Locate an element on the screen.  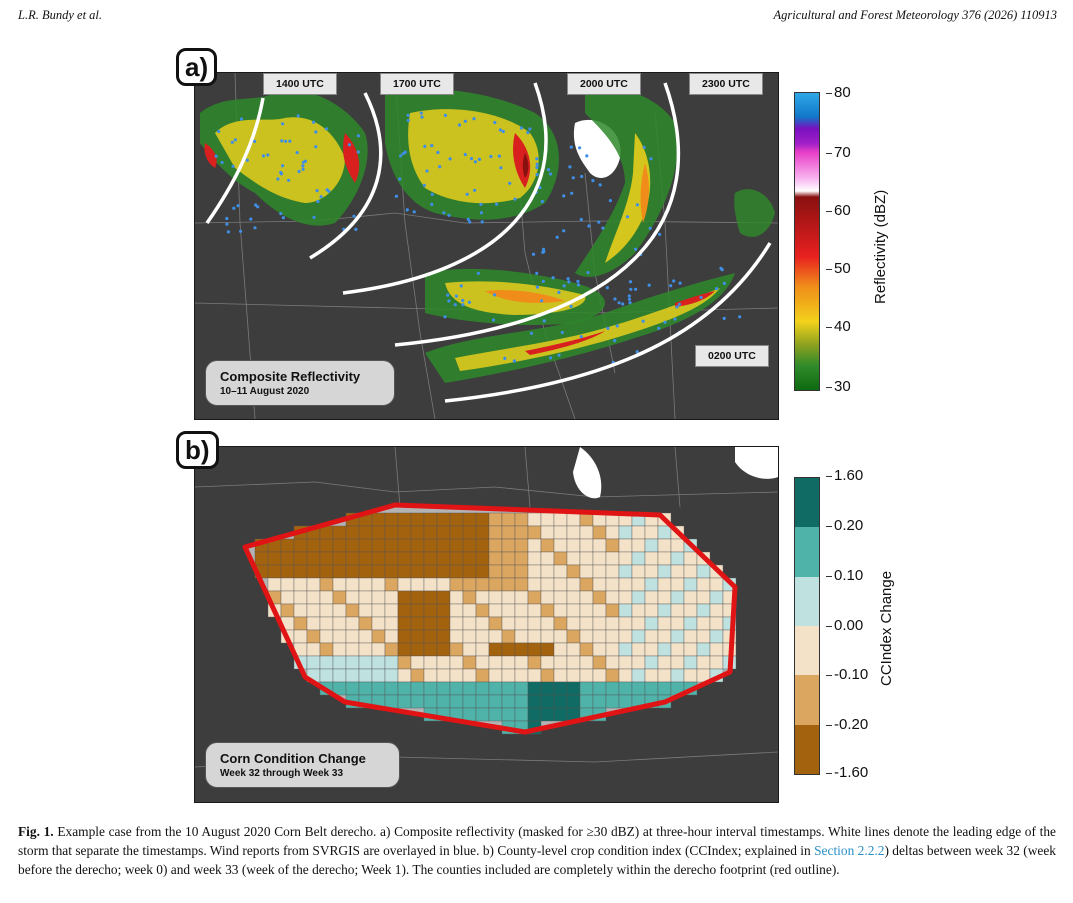
panel-b-label: b) is located at coordinates (197, 450).